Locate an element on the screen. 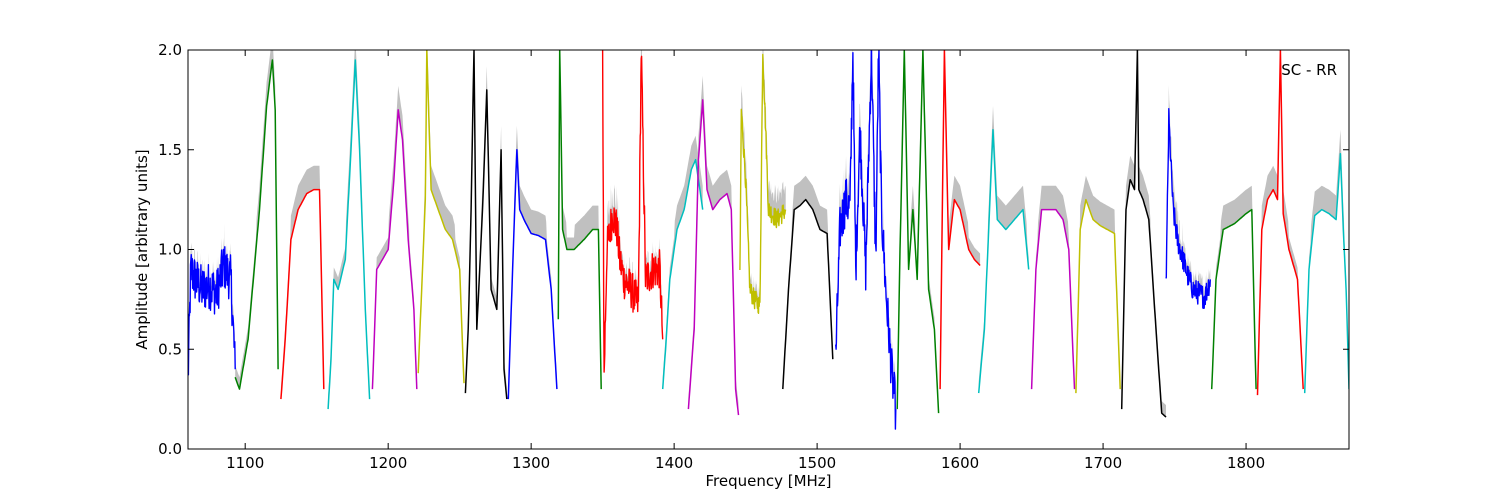  x-tick-label: 1400 is located at coordinates (674, 463).